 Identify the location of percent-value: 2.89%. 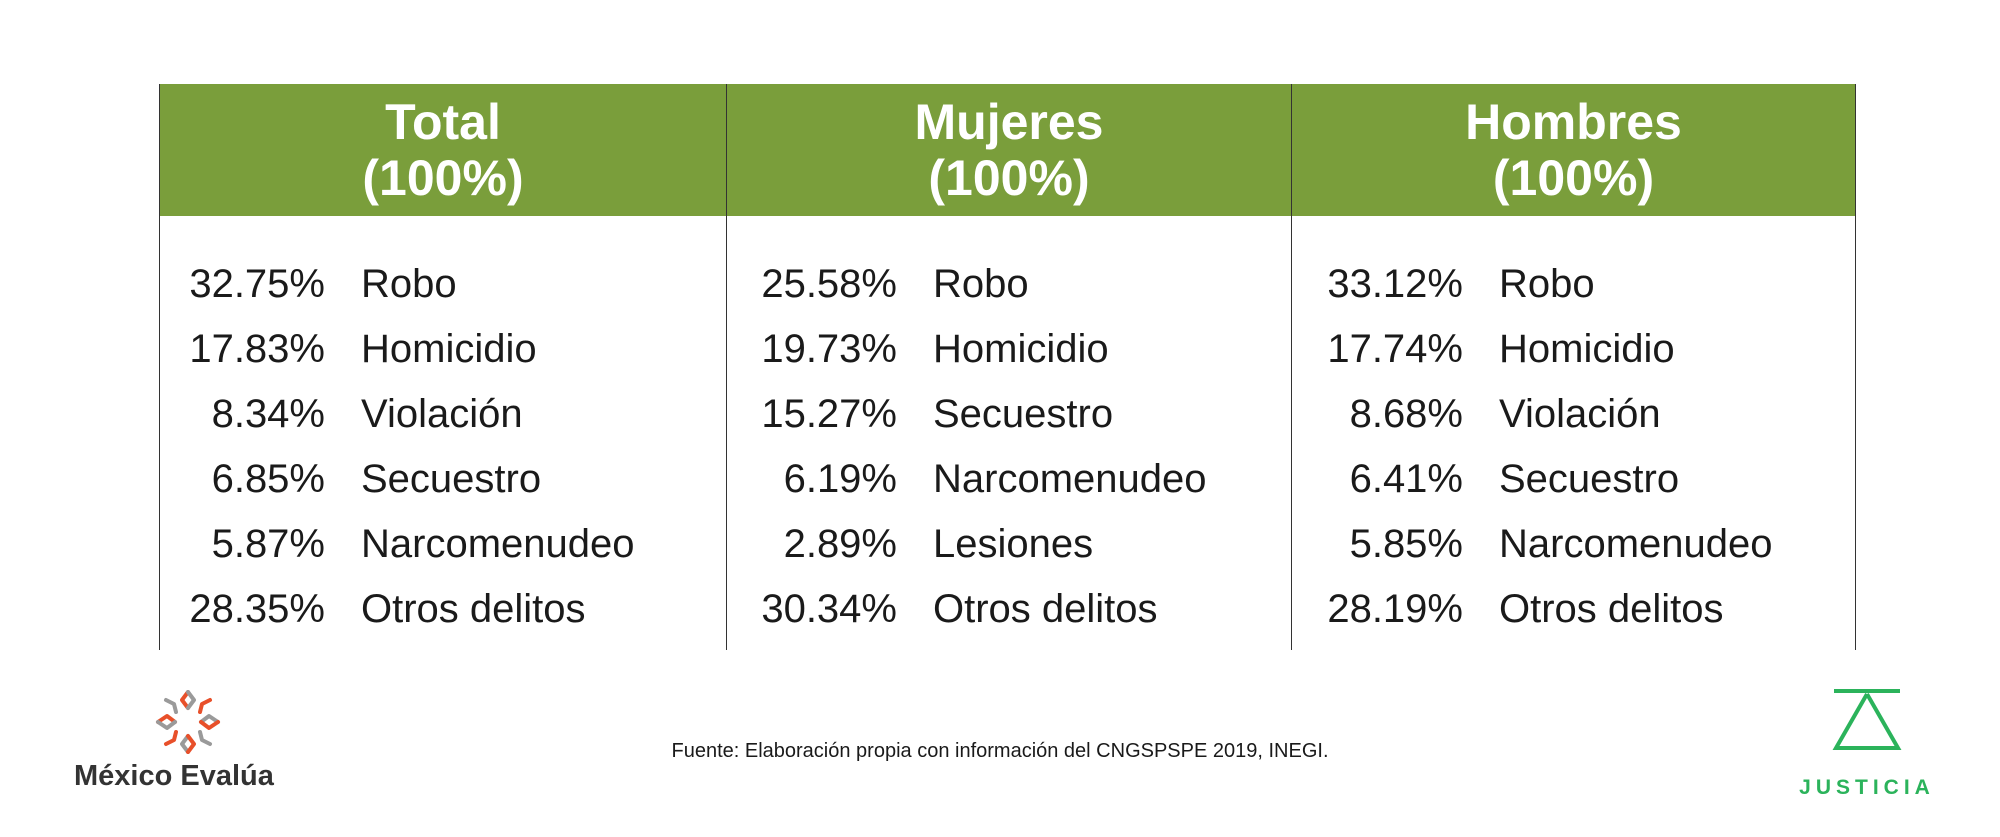
(840, 544).